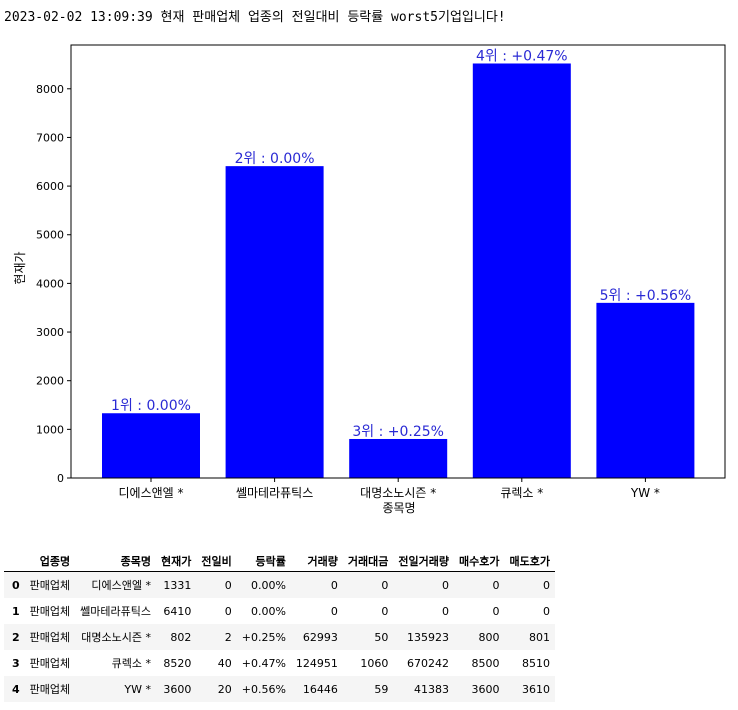 The image size is (738, 710). Describe the element at coordinates (181, 637) in the screenshot. I see `table-cell: 802` at that location.